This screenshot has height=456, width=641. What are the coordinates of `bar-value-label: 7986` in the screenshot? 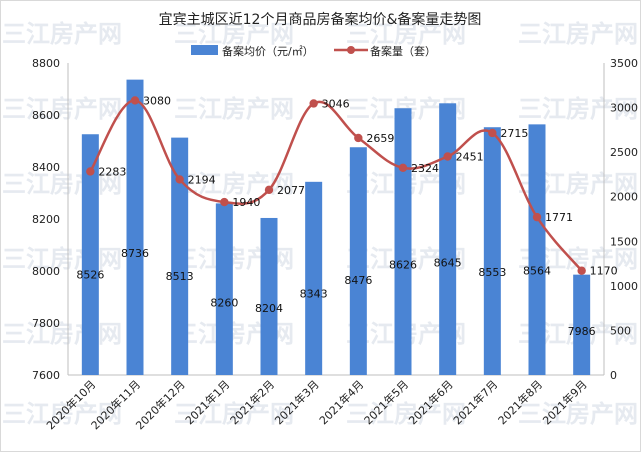 It's located at (582, 331).